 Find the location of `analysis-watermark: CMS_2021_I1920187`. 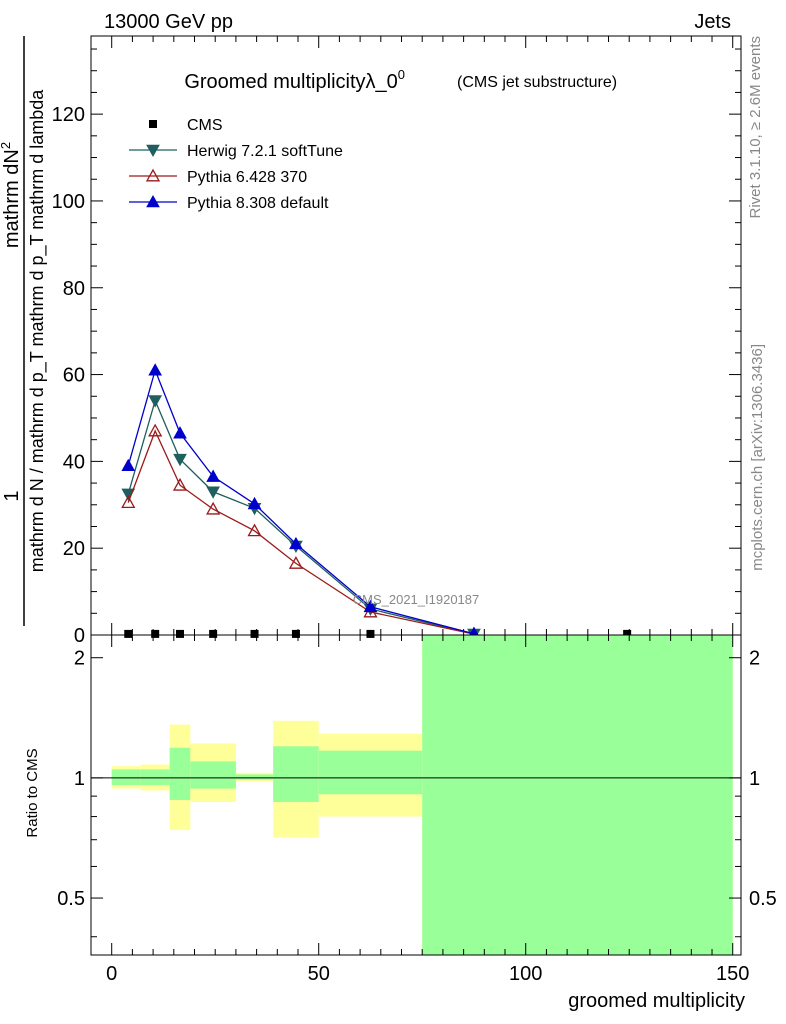

analysis-watermark: CMS_2021_I1920187 is located at coordinates (416, 599).